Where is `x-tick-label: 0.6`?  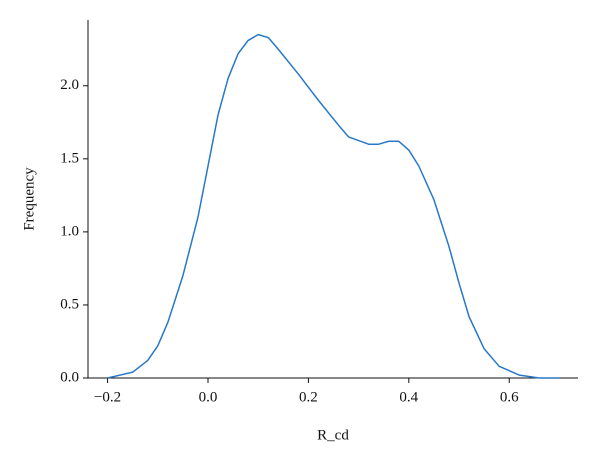
x-tick-label: 0.6 is located at coordinates (509, 397).